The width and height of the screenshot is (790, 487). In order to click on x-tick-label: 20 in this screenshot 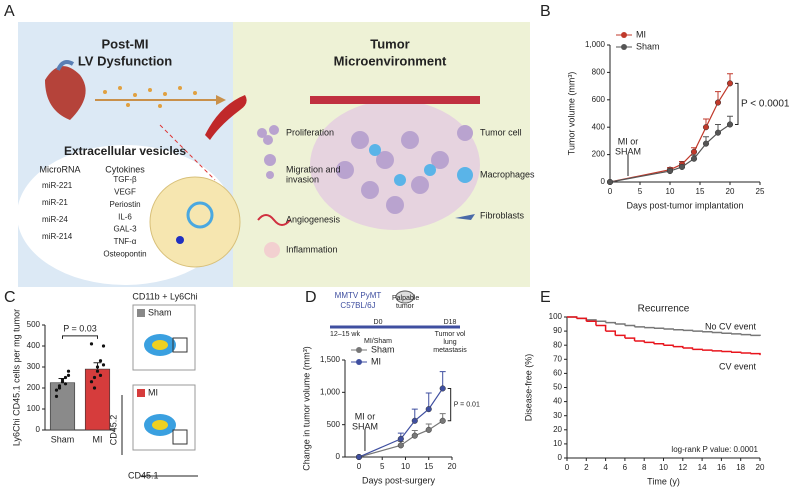, I will do `click(452, 466)`.